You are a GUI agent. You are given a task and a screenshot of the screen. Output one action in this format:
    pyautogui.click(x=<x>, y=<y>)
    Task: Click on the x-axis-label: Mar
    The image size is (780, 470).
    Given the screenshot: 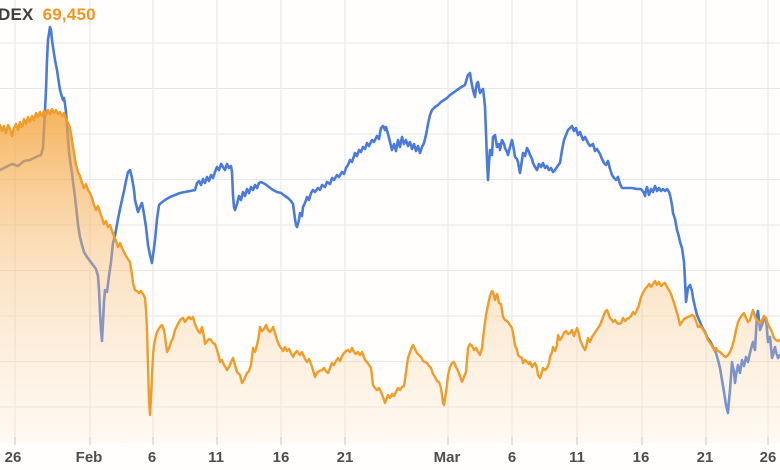 What is the action you would take?
    pyautogui.click(x=447, y=457)
    